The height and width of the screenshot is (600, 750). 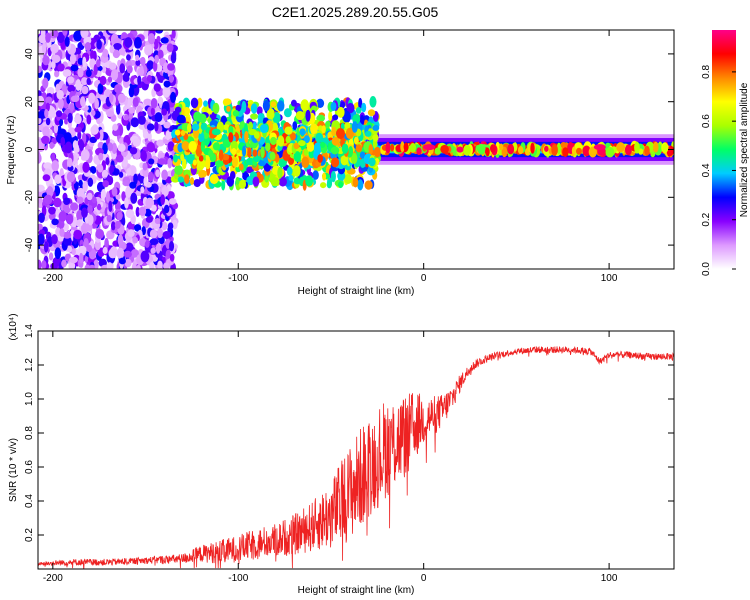 What do you see at coordinates (429, 147) in the screenshot?
I see `heatmap-hotspot` at bounding box center [429, 147].